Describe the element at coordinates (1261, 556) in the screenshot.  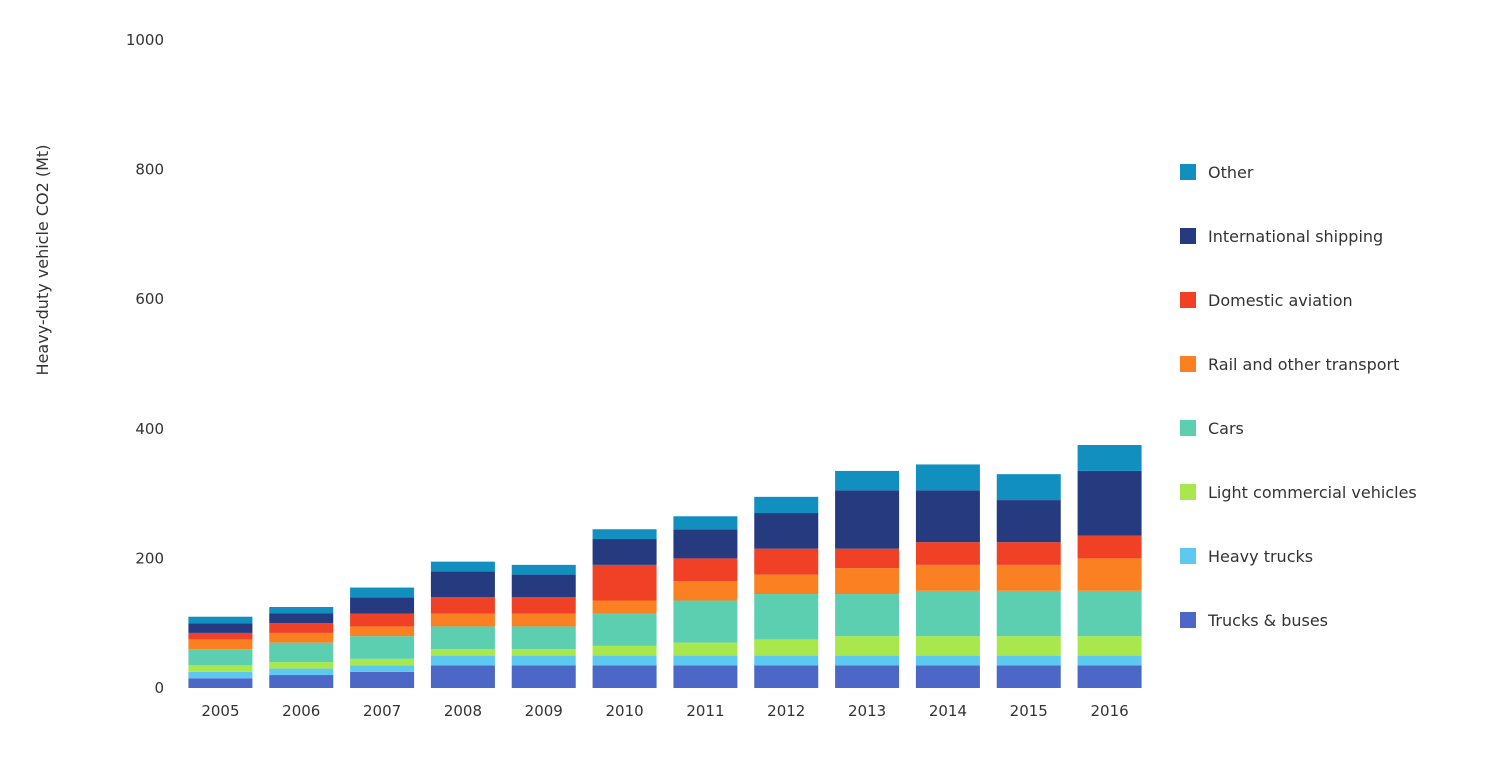
I see `legend-label: Heavy trucks` at that location.